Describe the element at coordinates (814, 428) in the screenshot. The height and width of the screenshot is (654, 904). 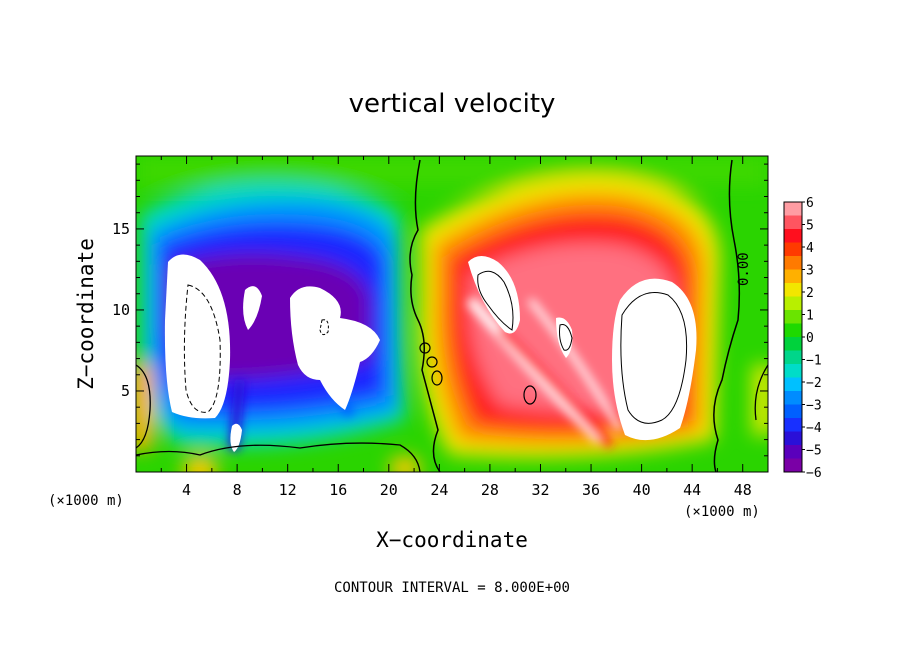
I see `colorbar-label: −4` at that location.